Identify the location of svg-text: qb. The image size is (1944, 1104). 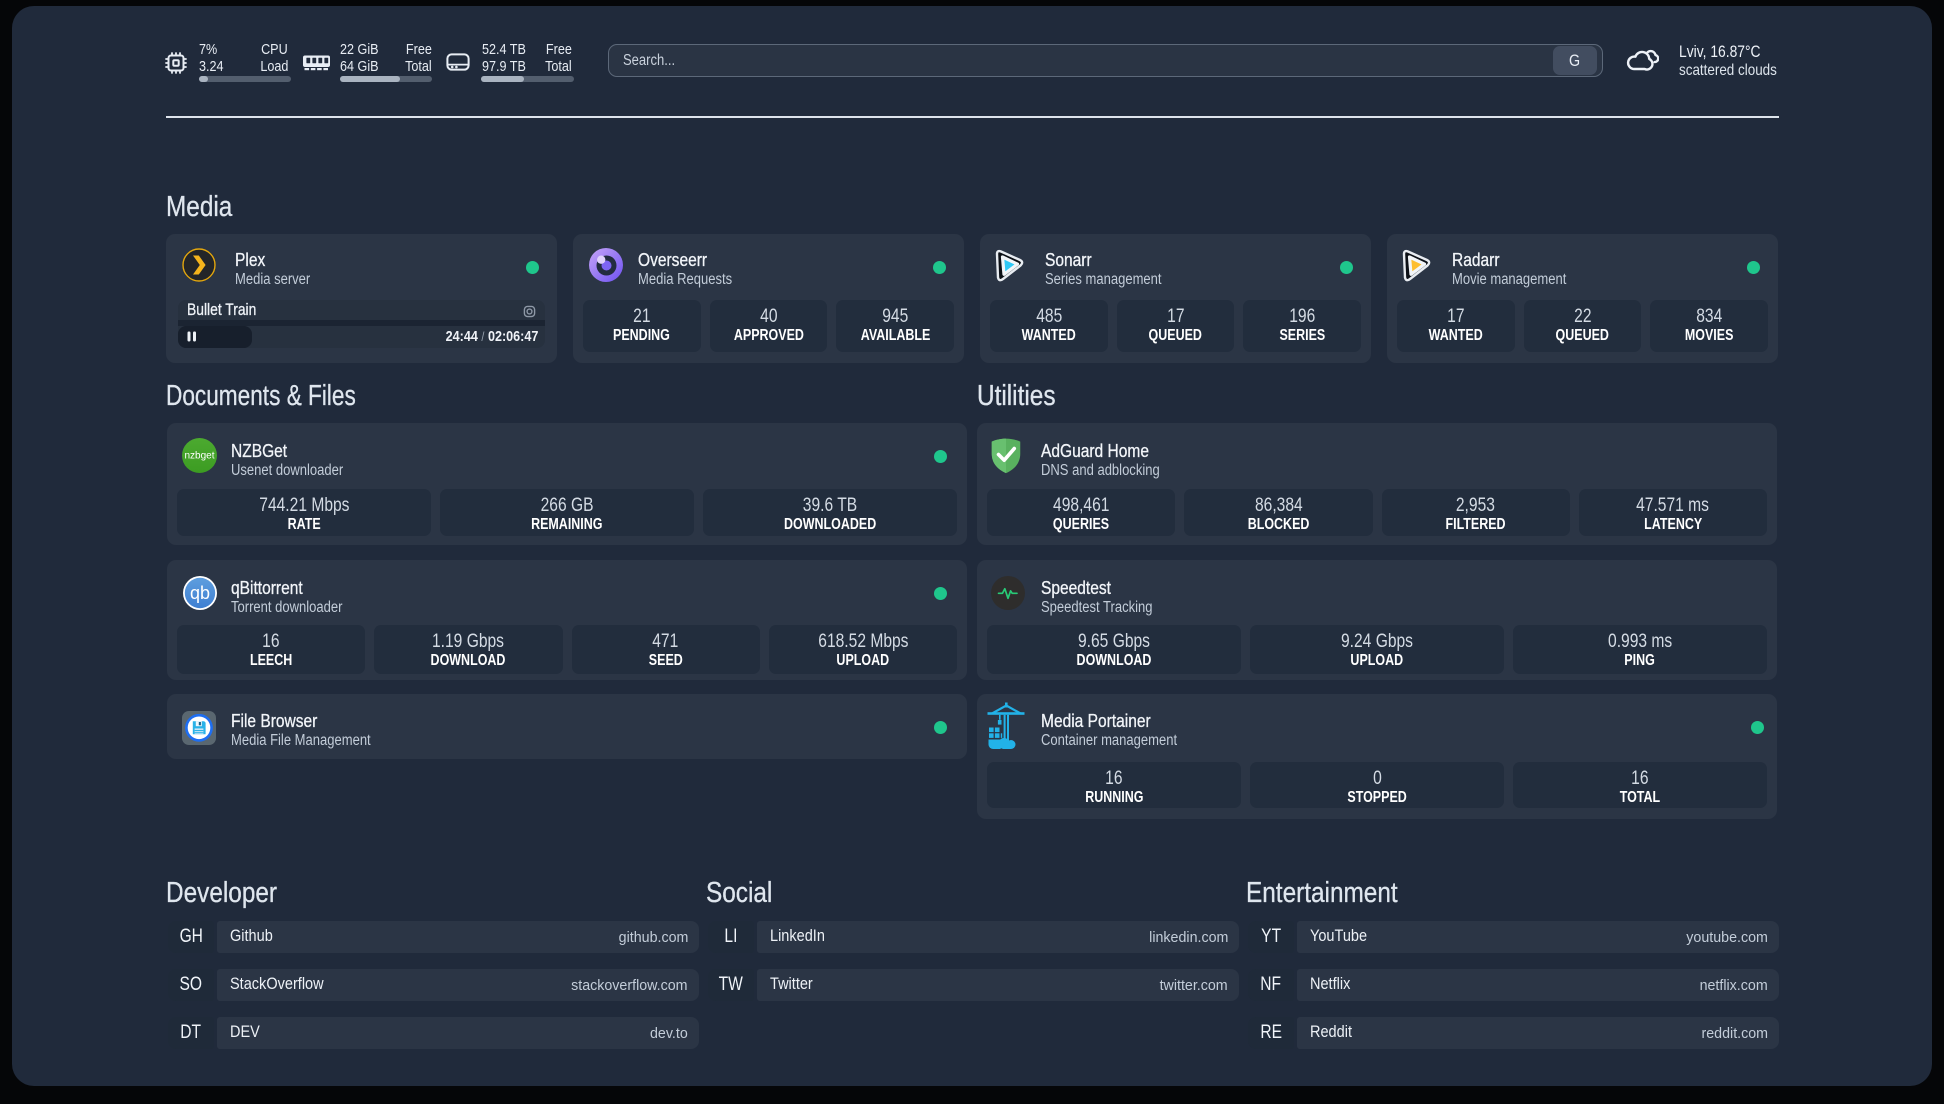
(200, 593).